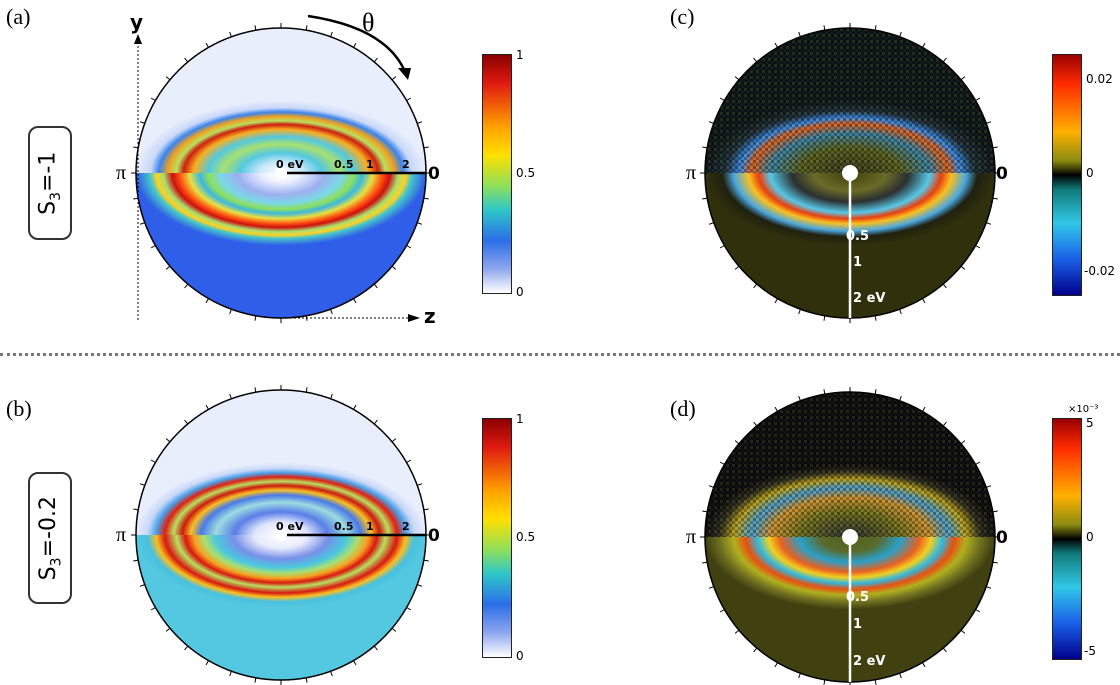  What do you see at coordinates (281, 535) in the screenshot?
I see `polar-plot-b` at bounding box center [281, 535].